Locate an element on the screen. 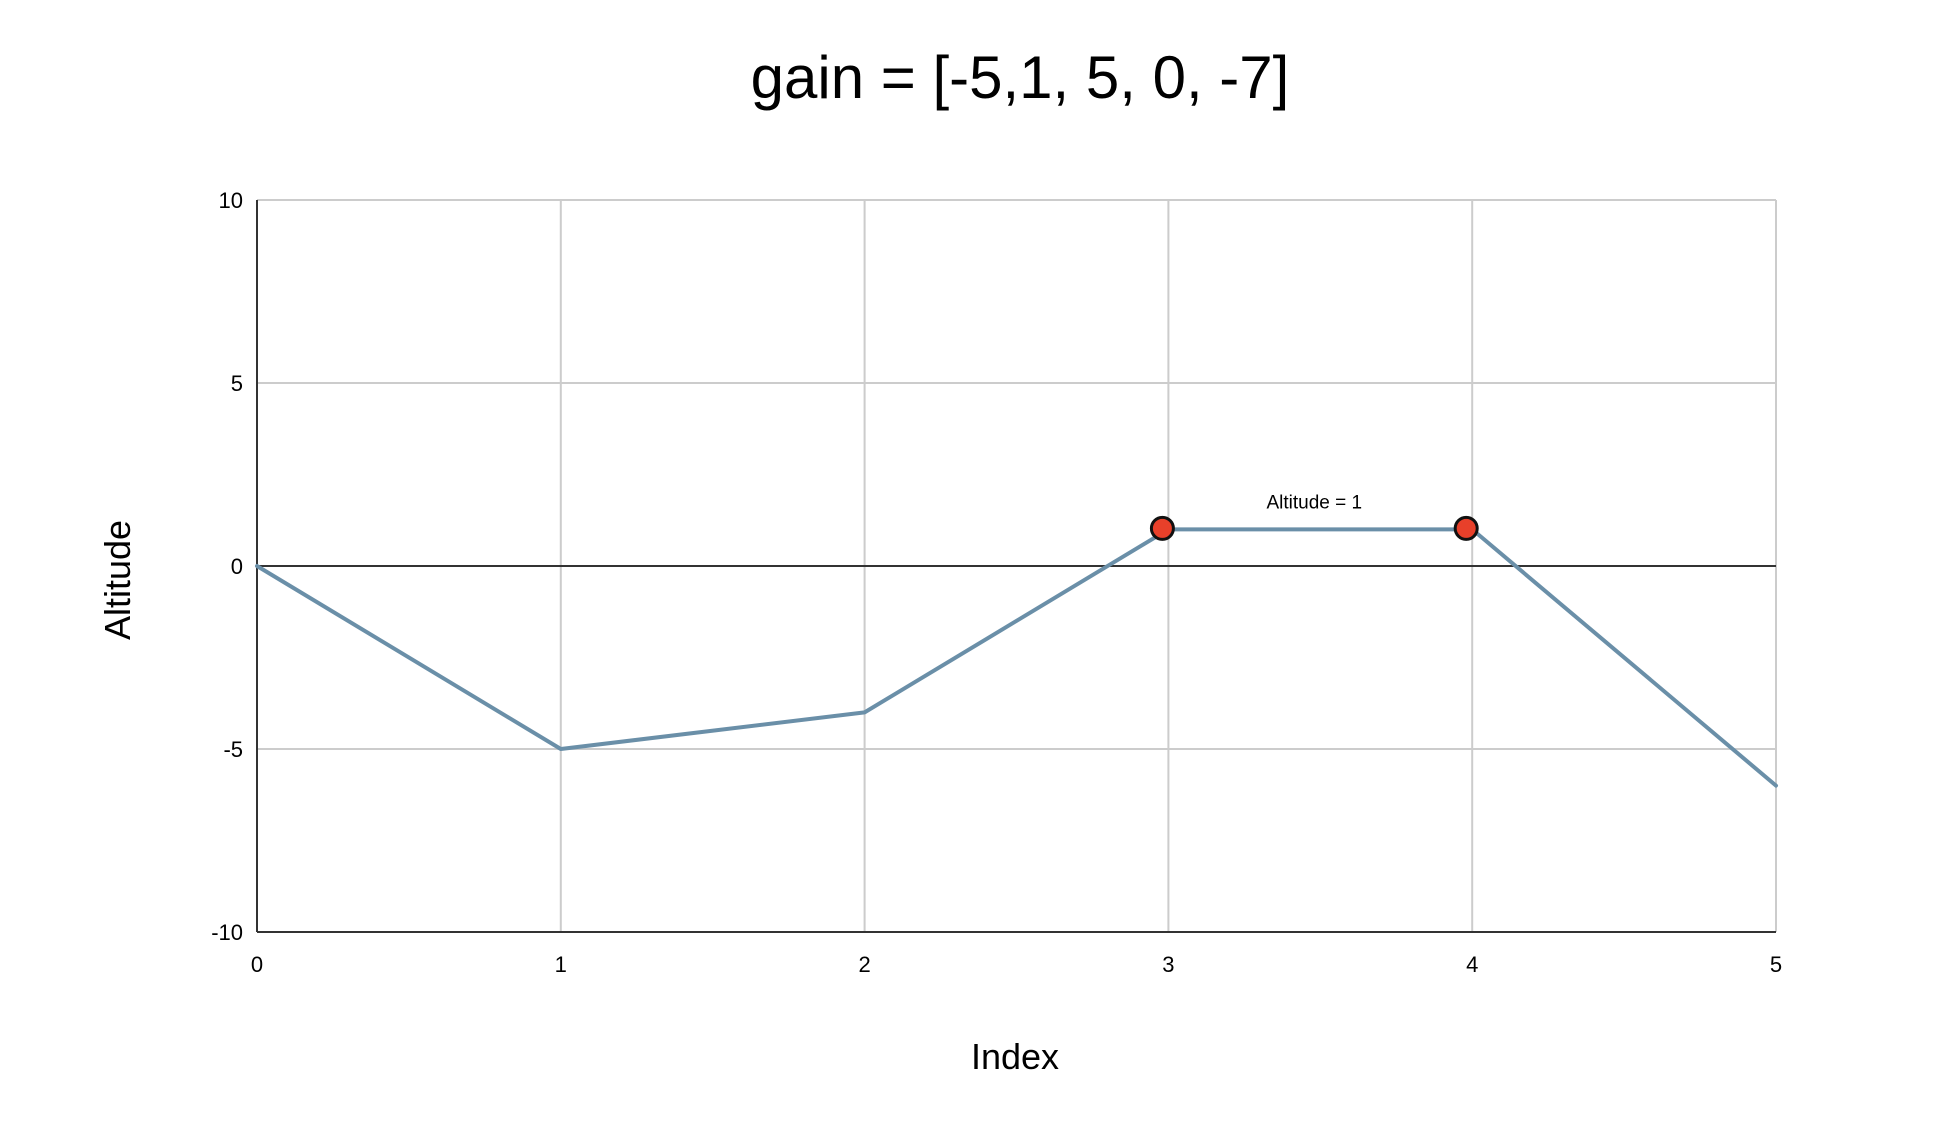  y-tick-label-0: 0 is located at coordinates (237, 566).